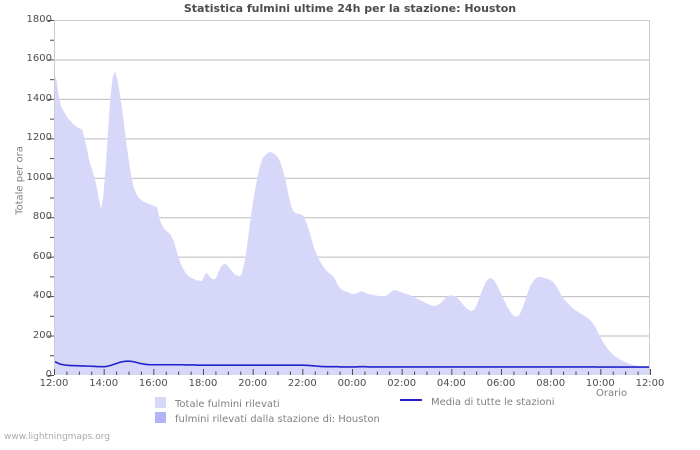 The width and height of the screenshot is (700, 450). I want to click on y-tick-label: 1200, so click(39, 138).